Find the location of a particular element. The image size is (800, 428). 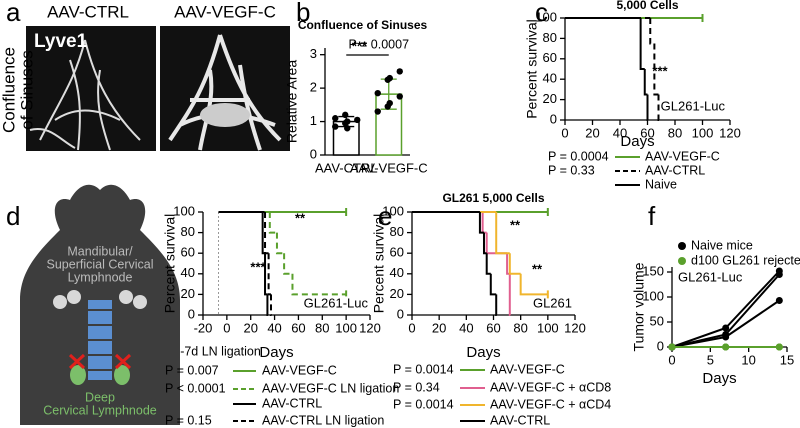

legend-label: AAV-VEGF-C LN ligation is located at coordinates (330, 388).